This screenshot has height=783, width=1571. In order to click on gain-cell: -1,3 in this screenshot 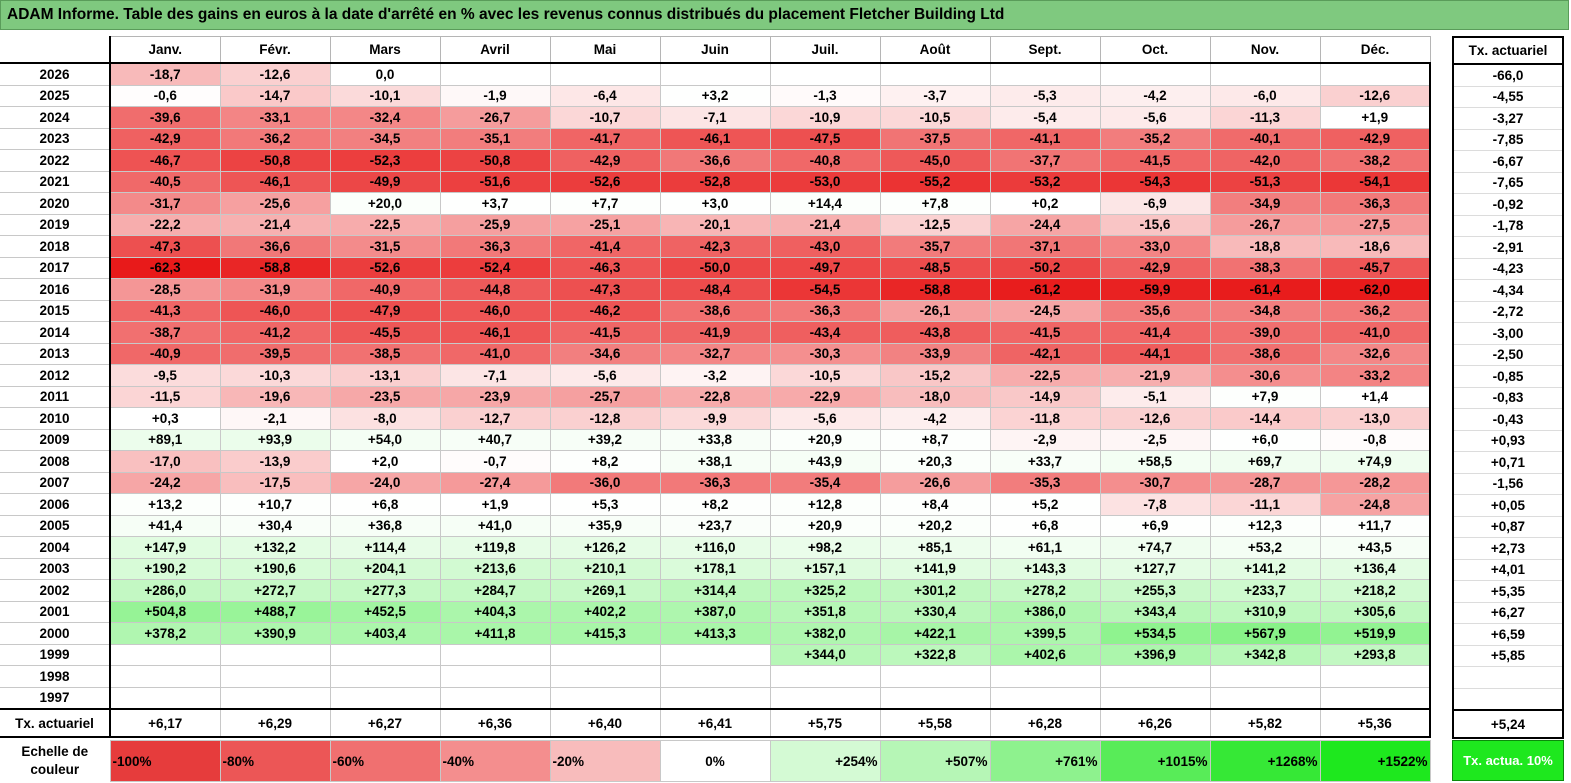, I will do `click(825, 95)`.